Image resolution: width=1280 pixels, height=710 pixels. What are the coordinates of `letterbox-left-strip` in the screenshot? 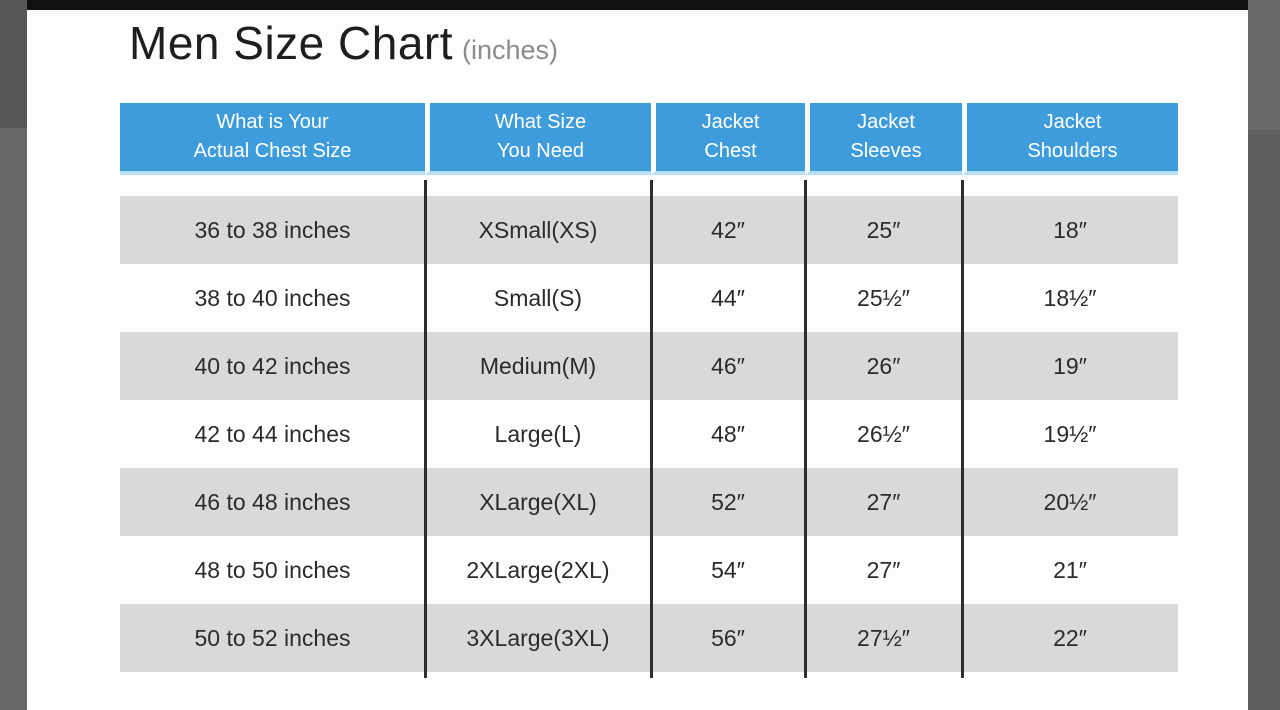 It's located at (13, 355).